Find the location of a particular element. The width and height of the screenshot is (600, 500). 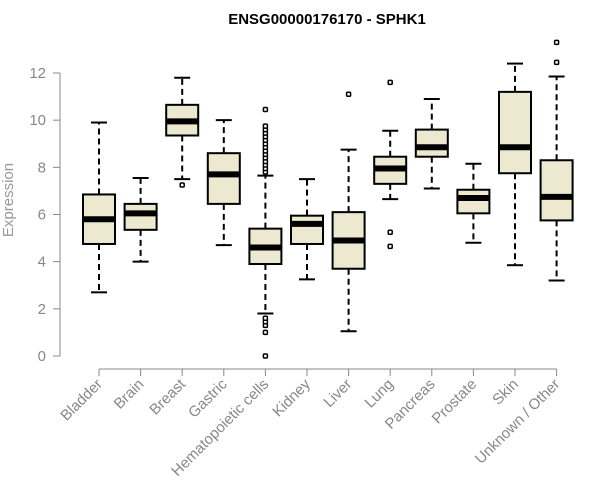

x-tick-label: Liver is located at coordinates (337, 393).